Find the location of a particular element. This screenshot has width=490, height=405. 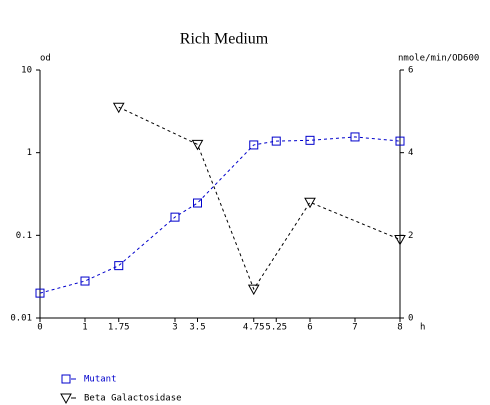

chart-title: Rich Medium is located at coordinates (224, 39).